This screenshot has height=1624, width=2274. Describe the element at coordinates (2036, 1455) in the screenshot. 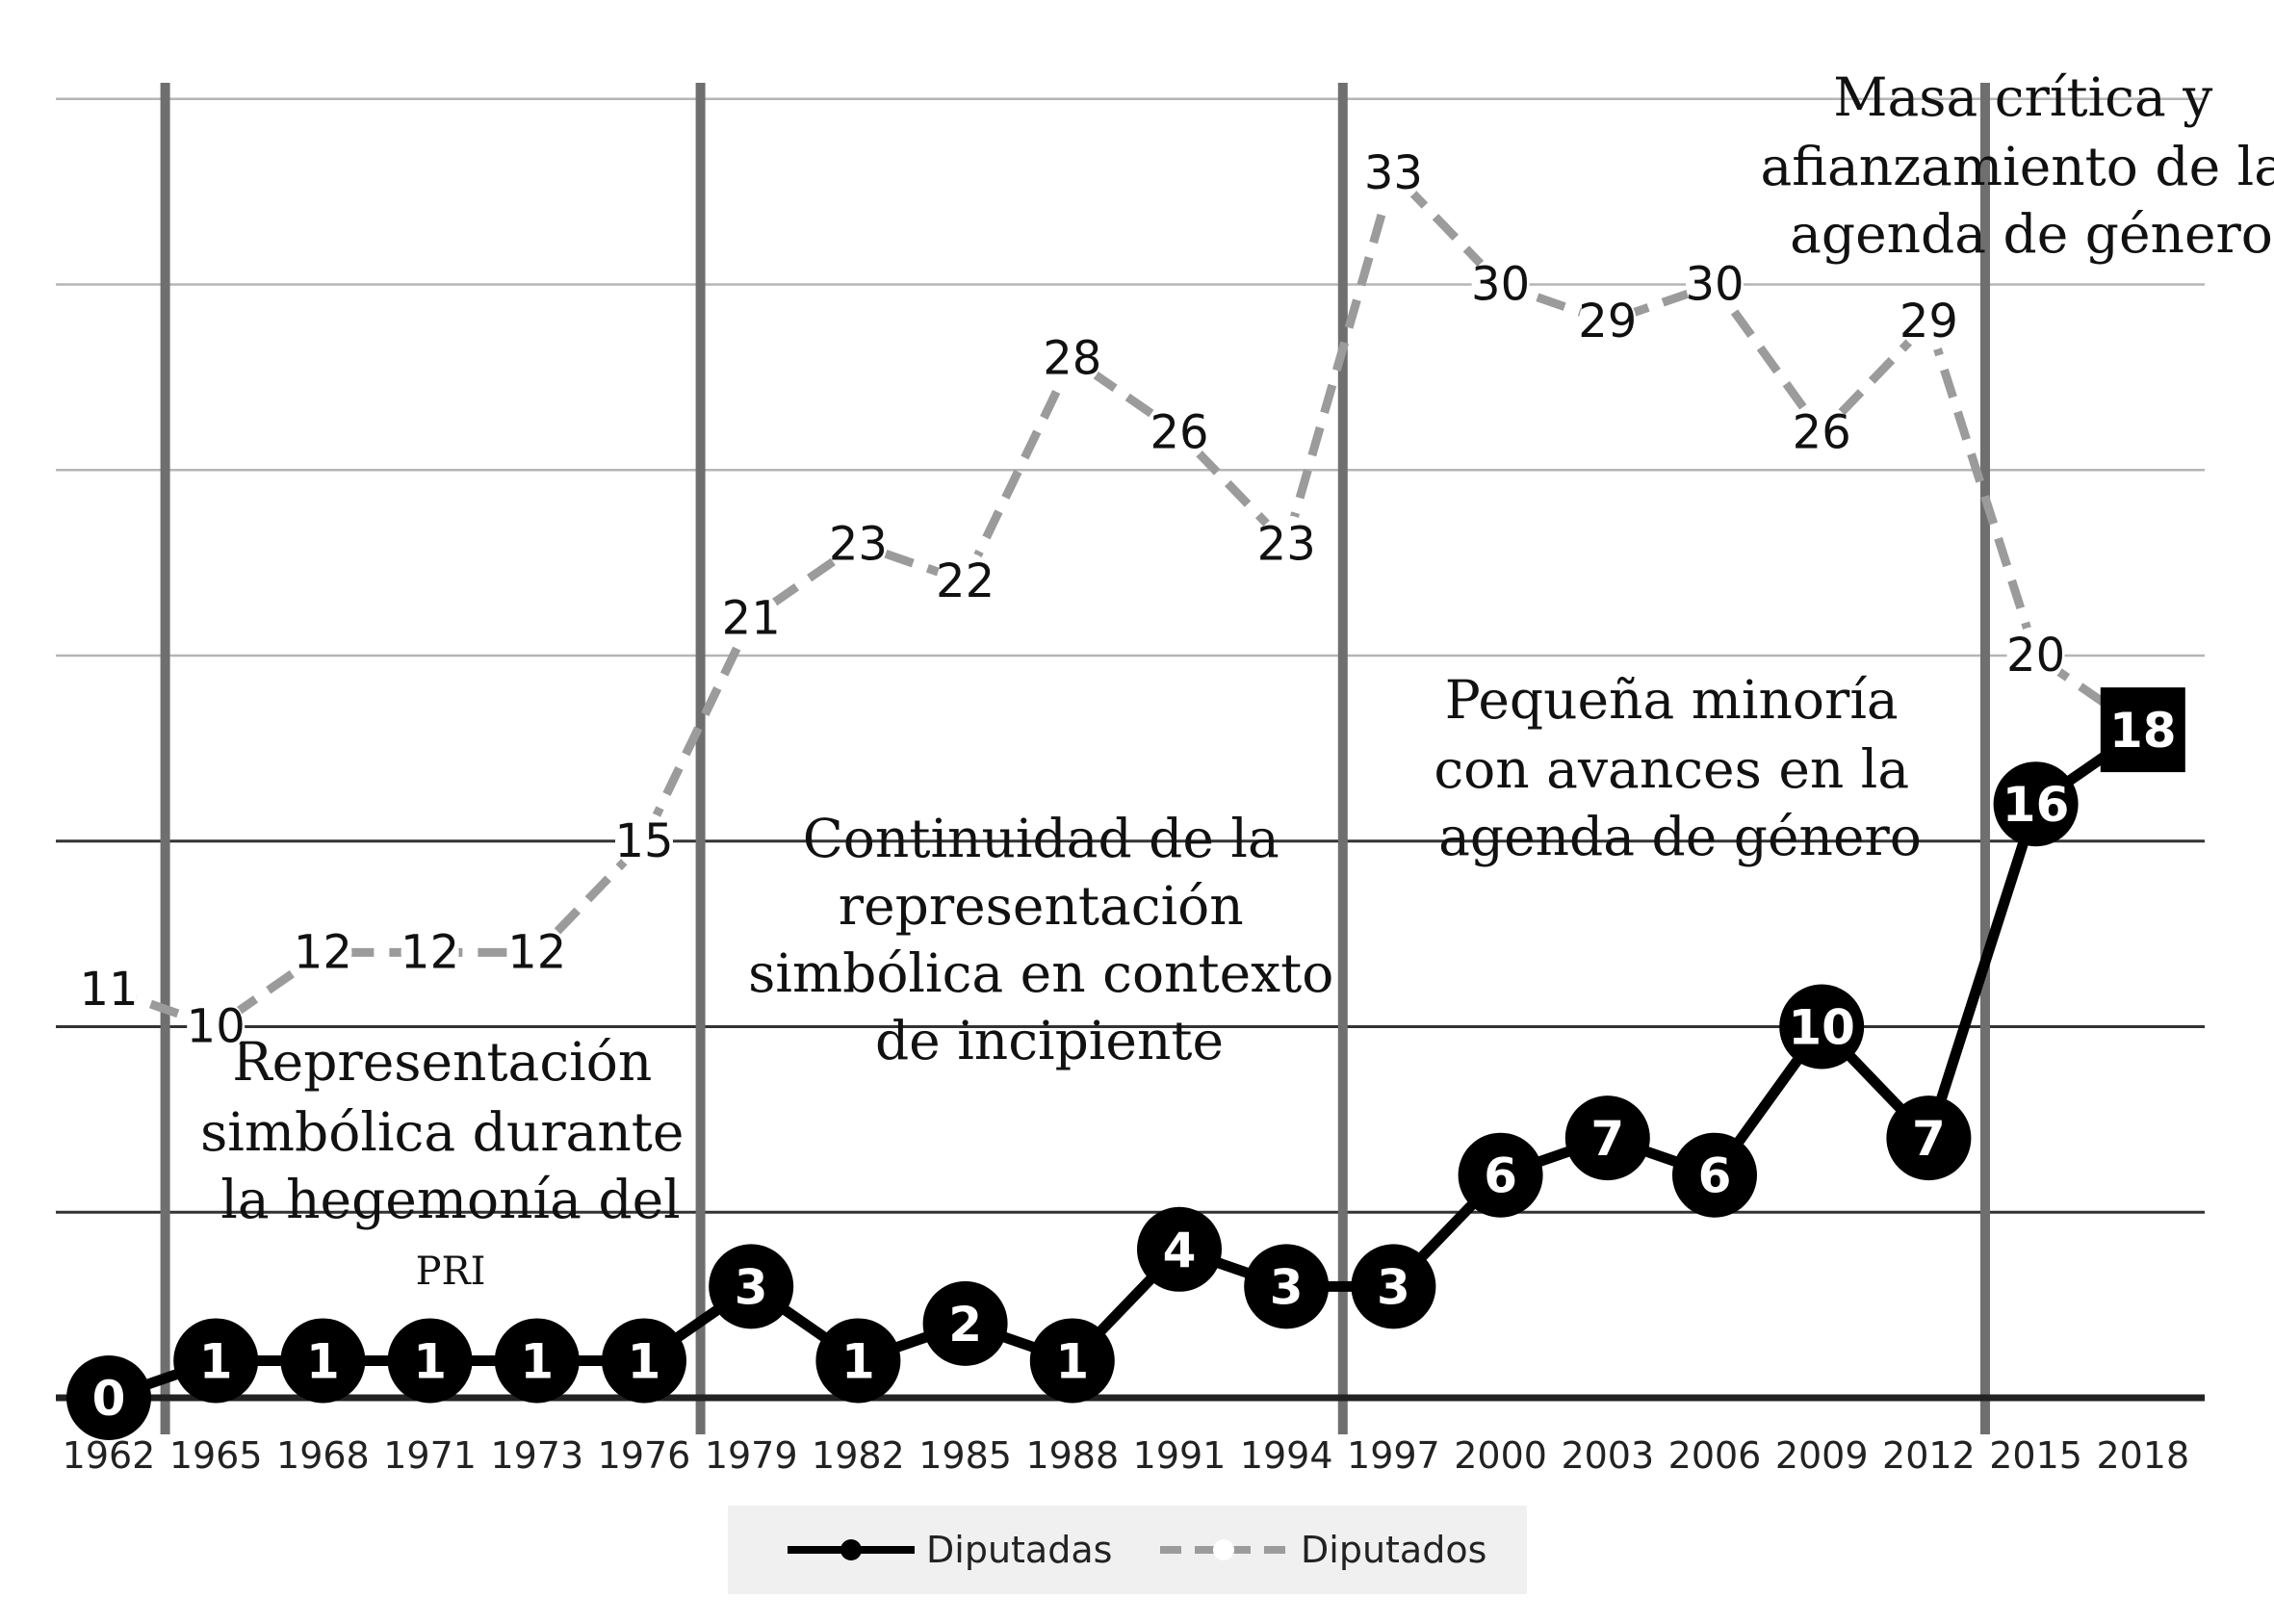

I see `x-tick-label: 2015` at that location.